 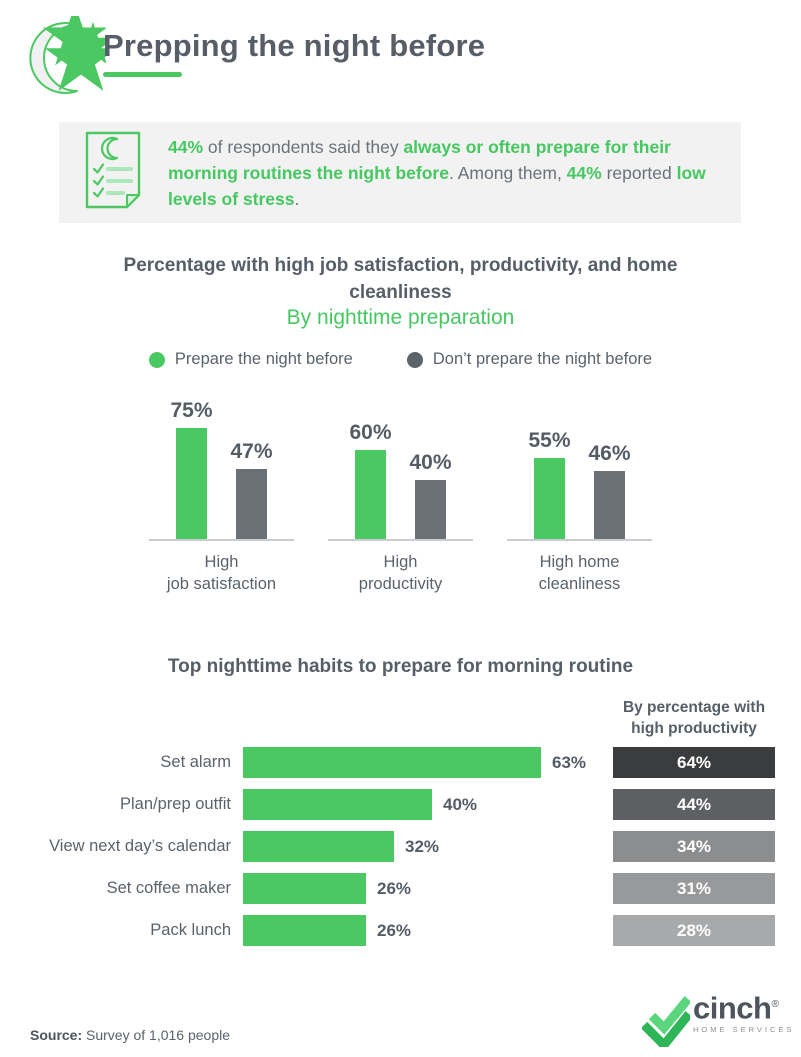 What do you see at coordinates (694, 804) in the screenshot?
I see `productivity-box: 44%` at bounding box center [694, 804].